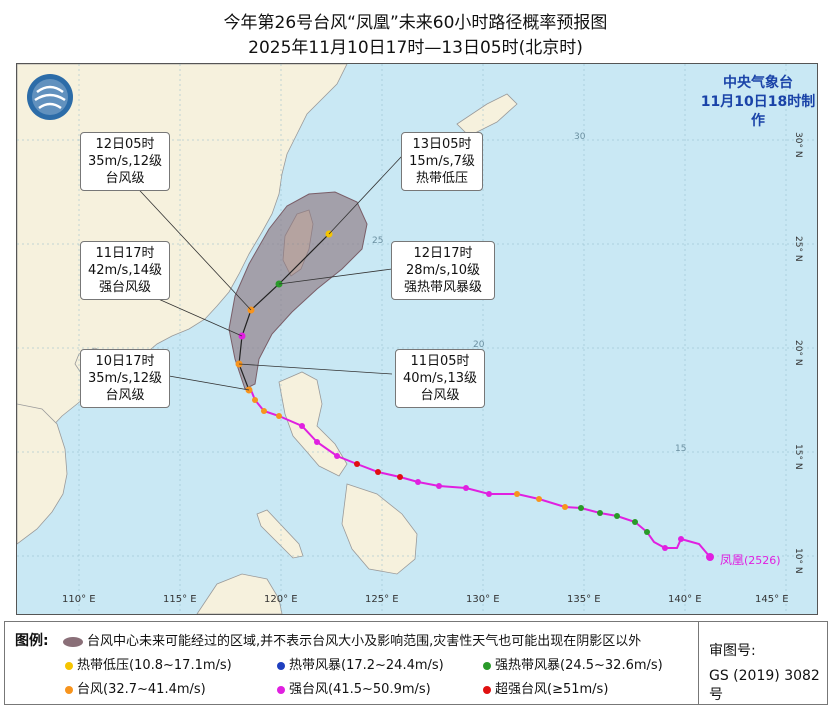  I want to click on callout-time: 12日05时, so click(125, 144).